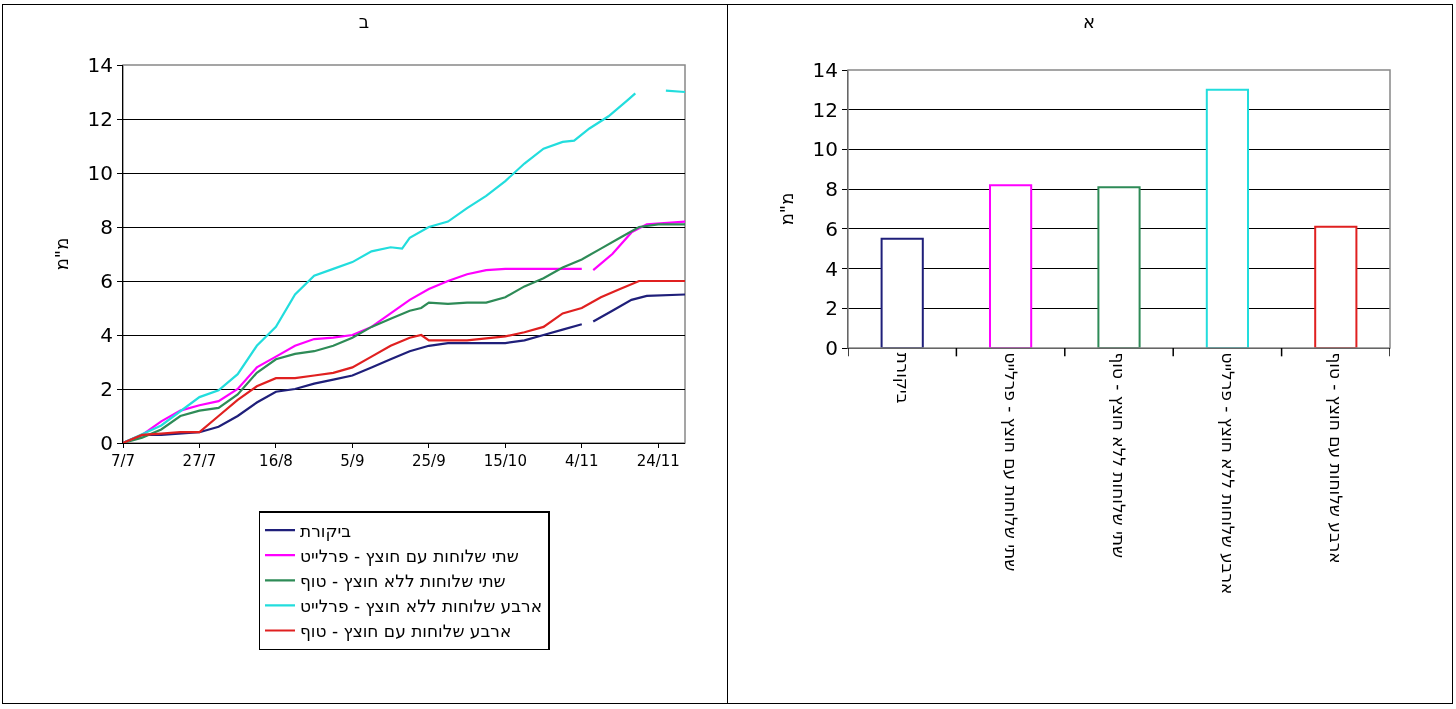 The width and height of the screenshot is (1456, 709). Describe the element at coordinates (276, 461) in the screenshot. I see `x-tick-label: 16/8` at that location.